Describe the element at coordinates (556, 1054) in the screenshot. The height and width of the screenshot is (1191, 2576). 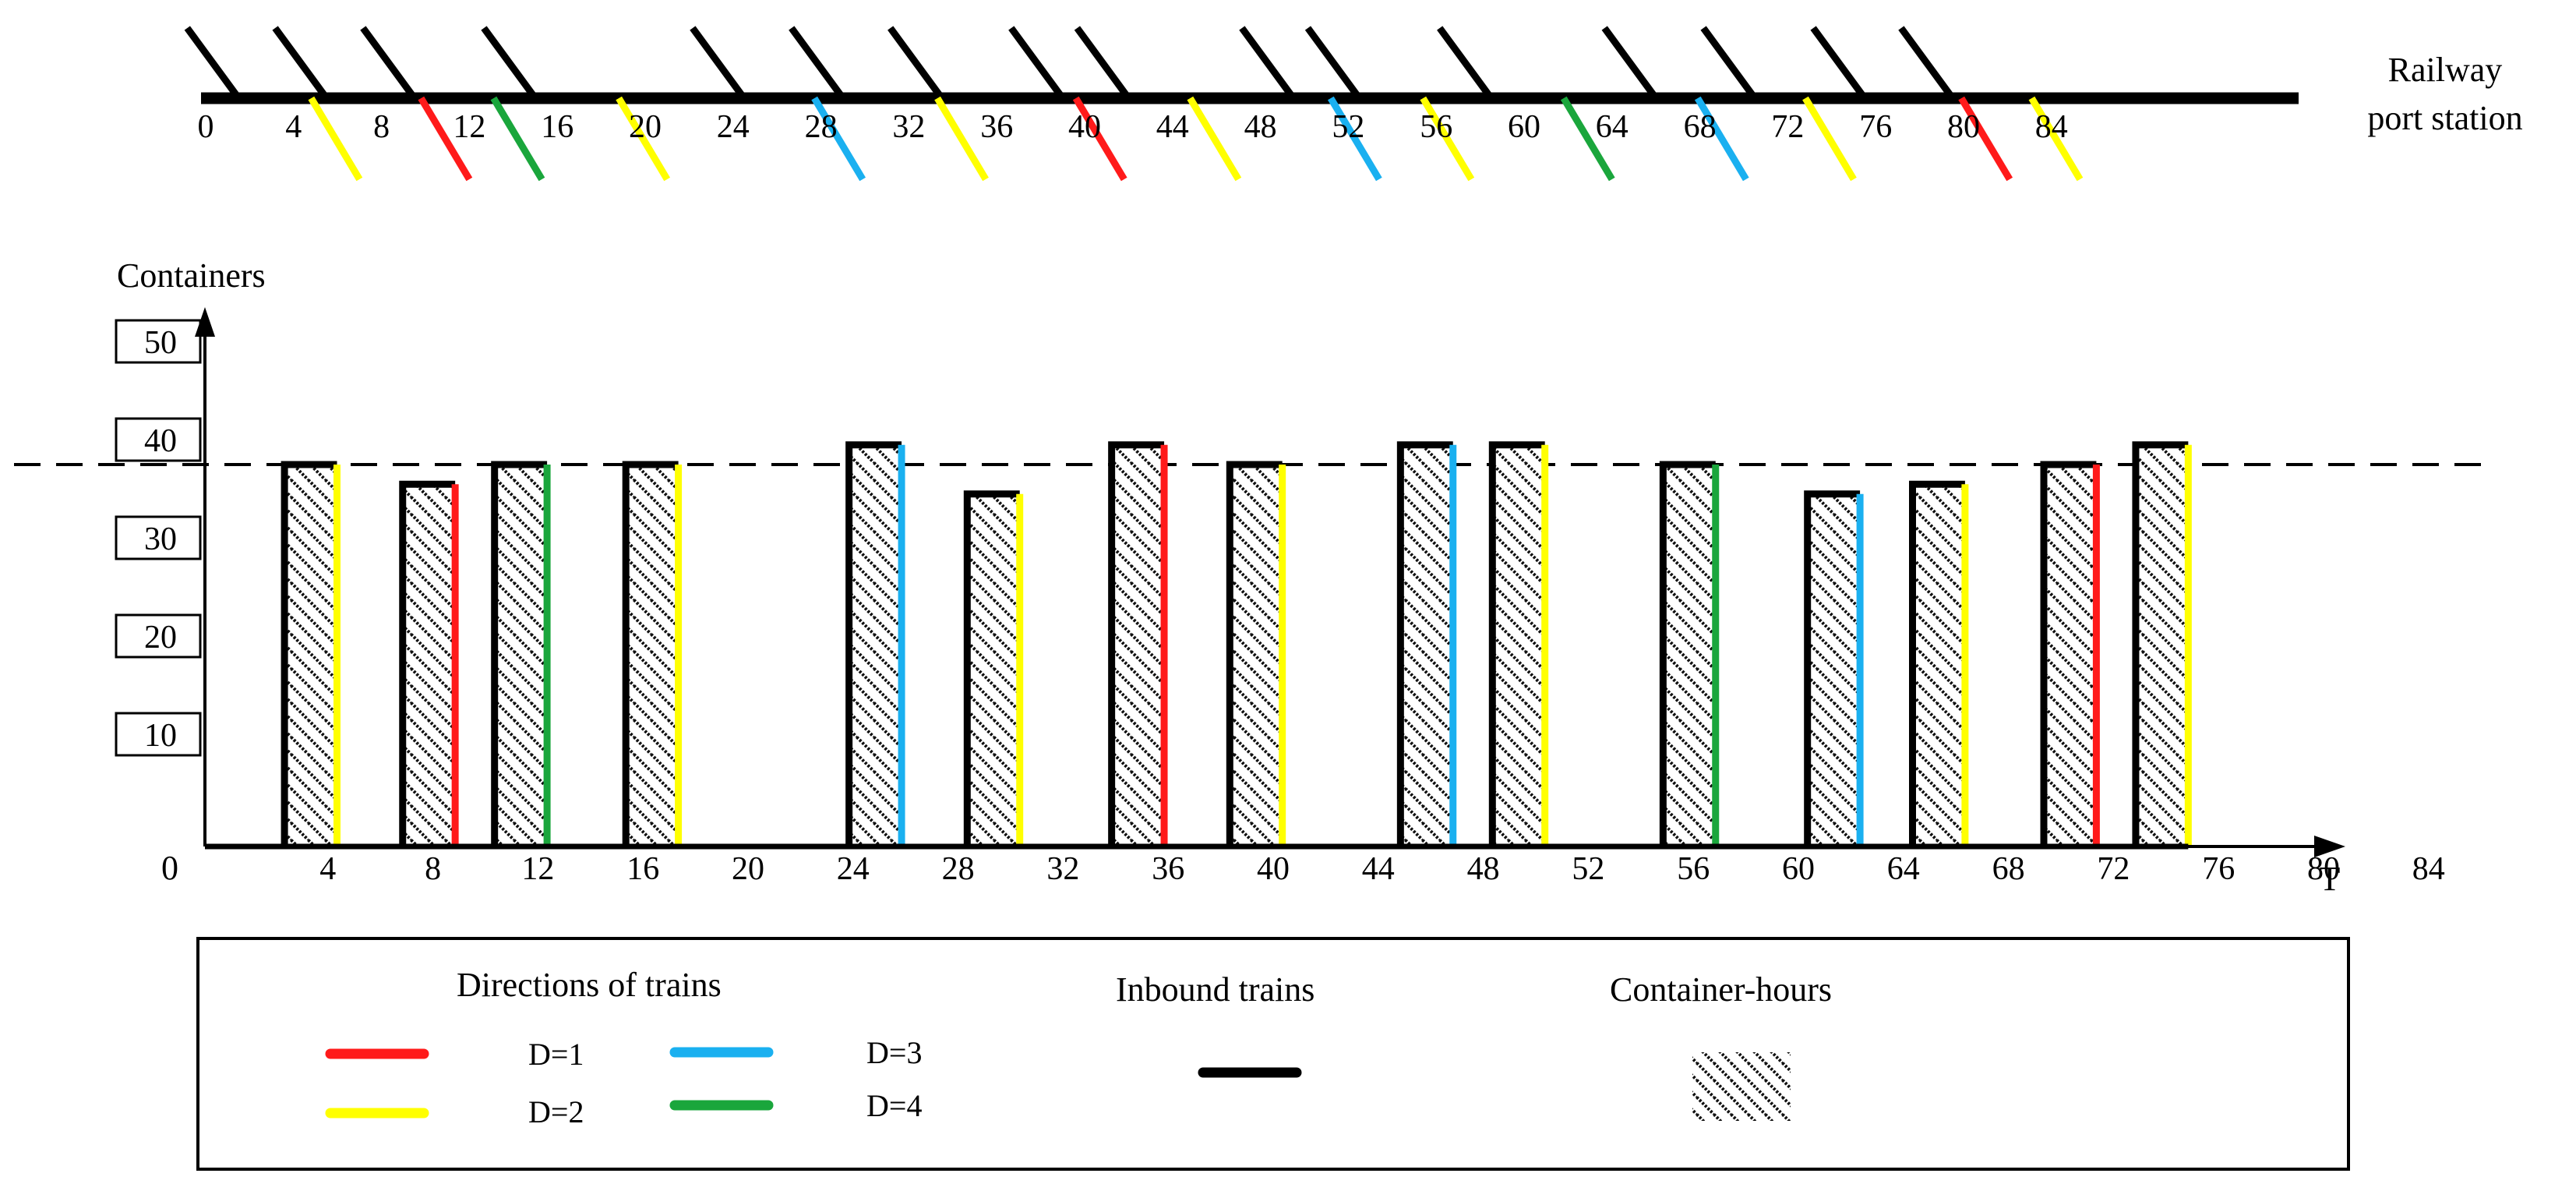
I see `legend-label-d1: D=1` at that location.